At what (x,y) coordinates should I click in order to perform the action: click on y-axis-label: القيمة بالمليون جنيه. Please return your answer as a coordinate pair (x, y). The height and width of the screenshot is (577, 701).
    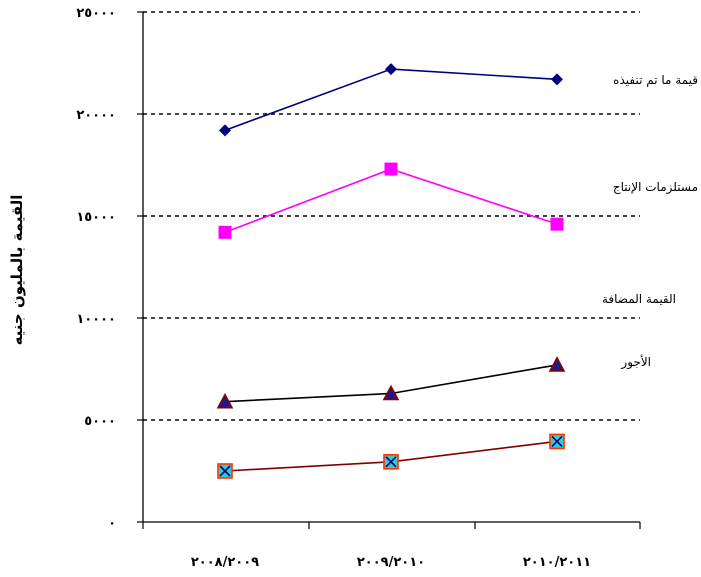
    Looking at the image, I should click on (17, 270).